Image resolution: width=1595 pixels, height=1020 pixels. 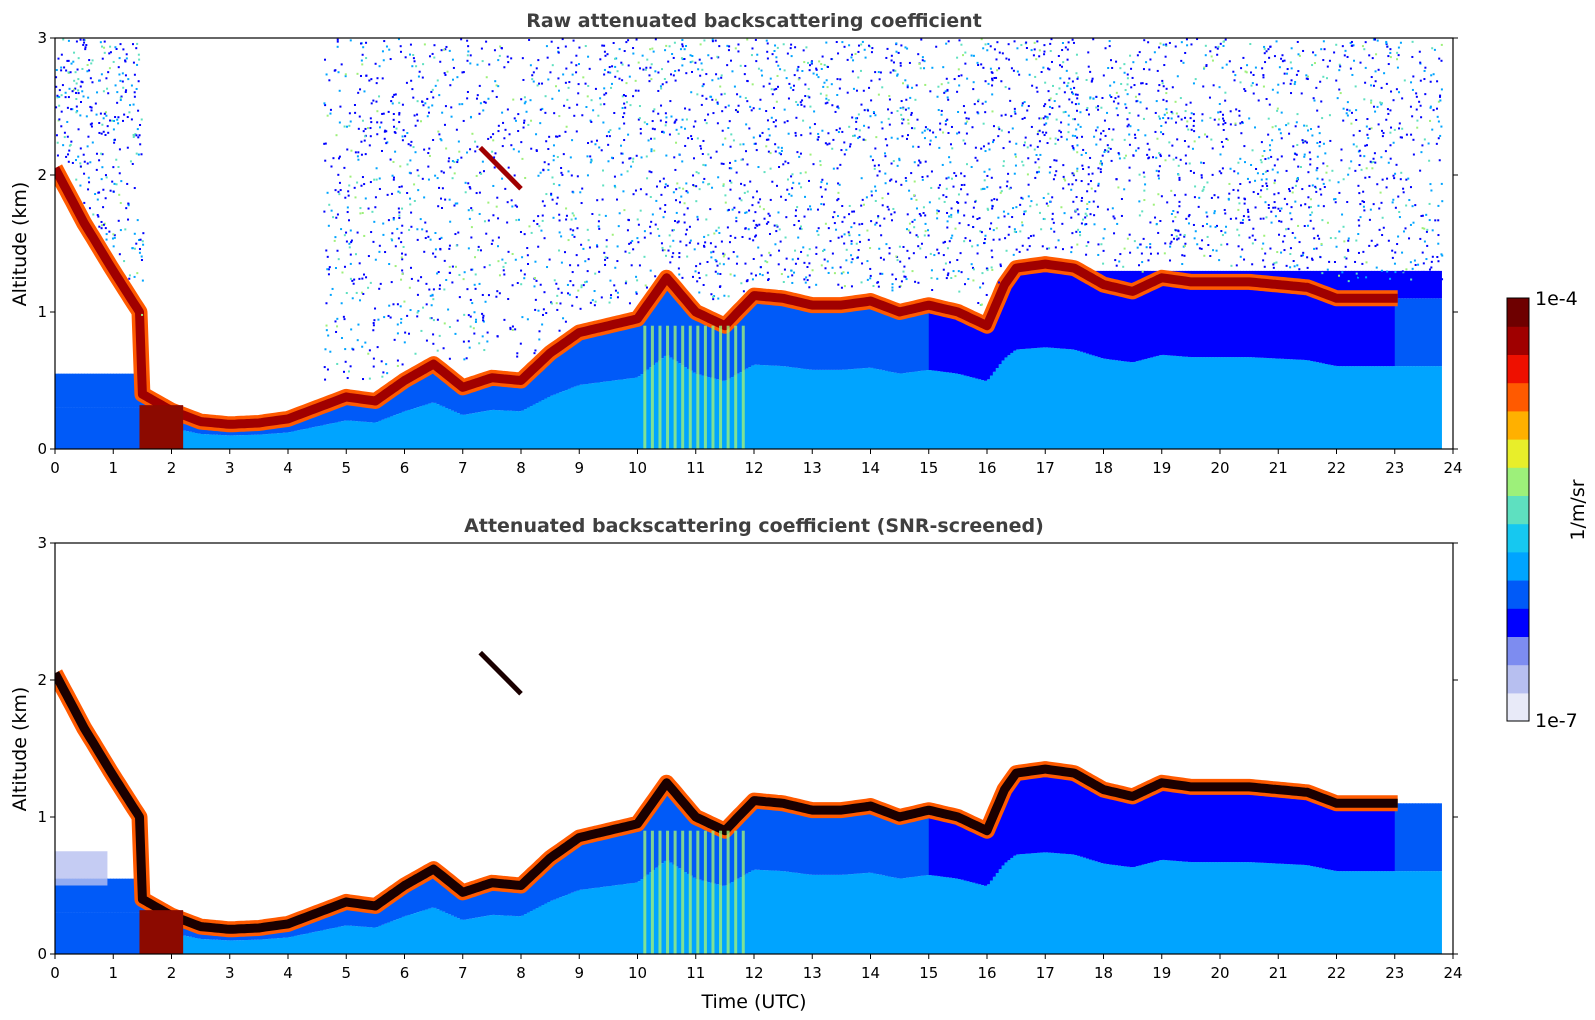 I want to click on clear-air-column, so click(x=1390, y=284).